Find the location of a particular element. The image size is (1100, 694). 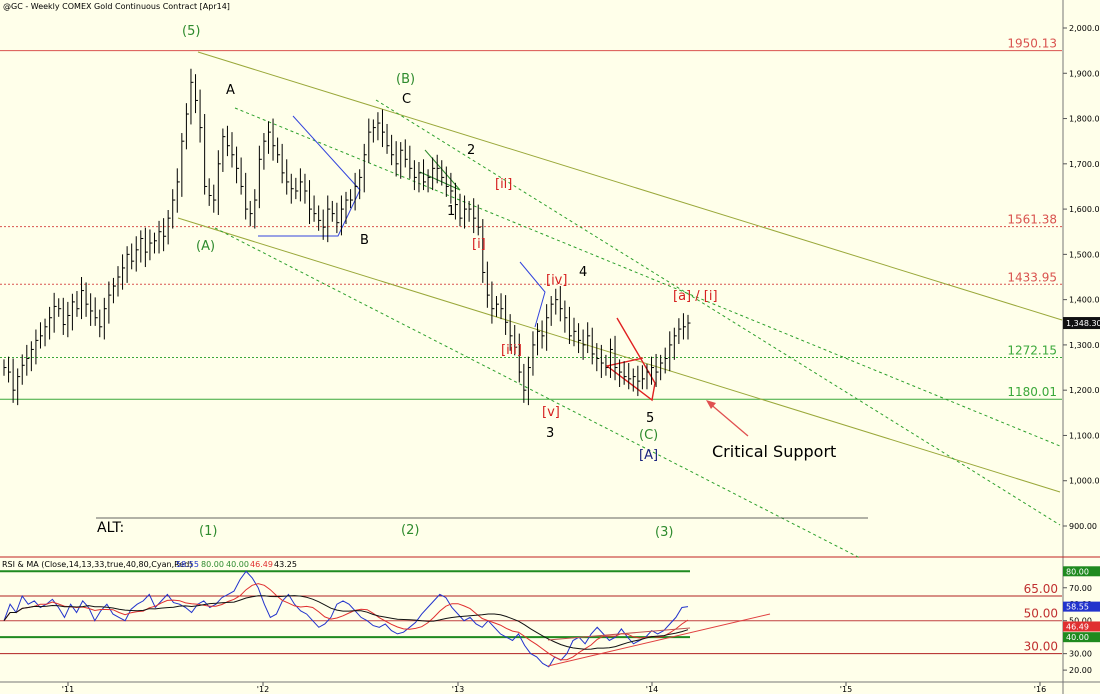

rsi-tick-label: 50.00 is located at coordinates (1080, 621).